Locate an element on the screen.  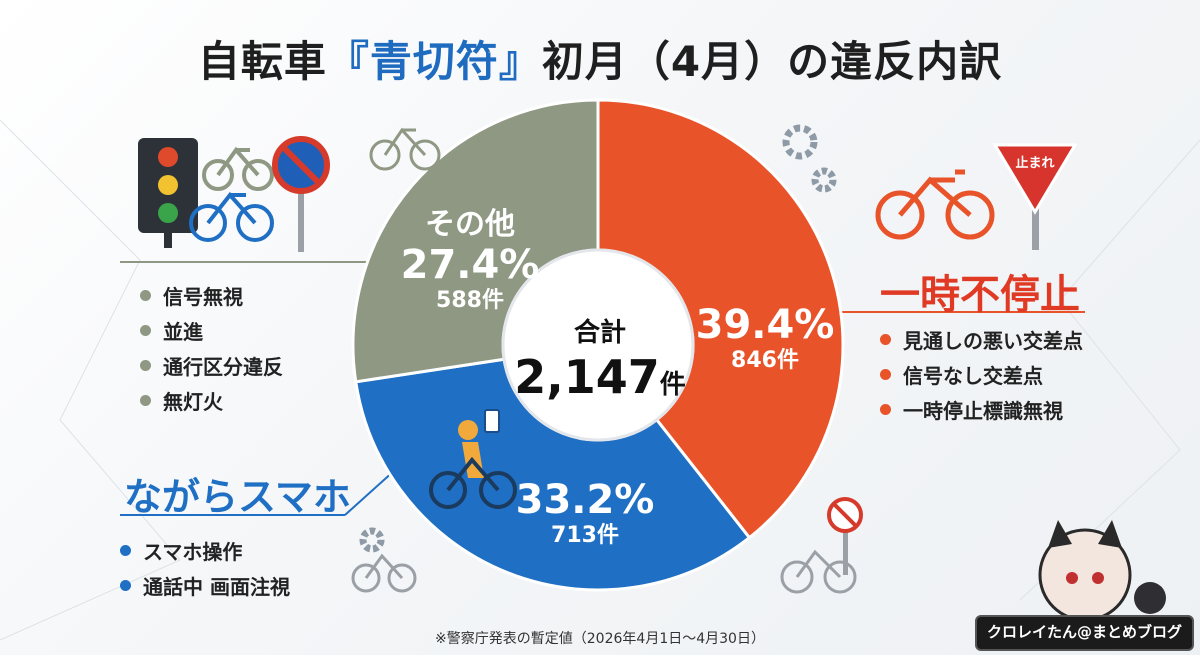
footnote: ※警察庁発表の暫定値（2026年4月1日〜4月30日） is located at coordinates (600, 639).